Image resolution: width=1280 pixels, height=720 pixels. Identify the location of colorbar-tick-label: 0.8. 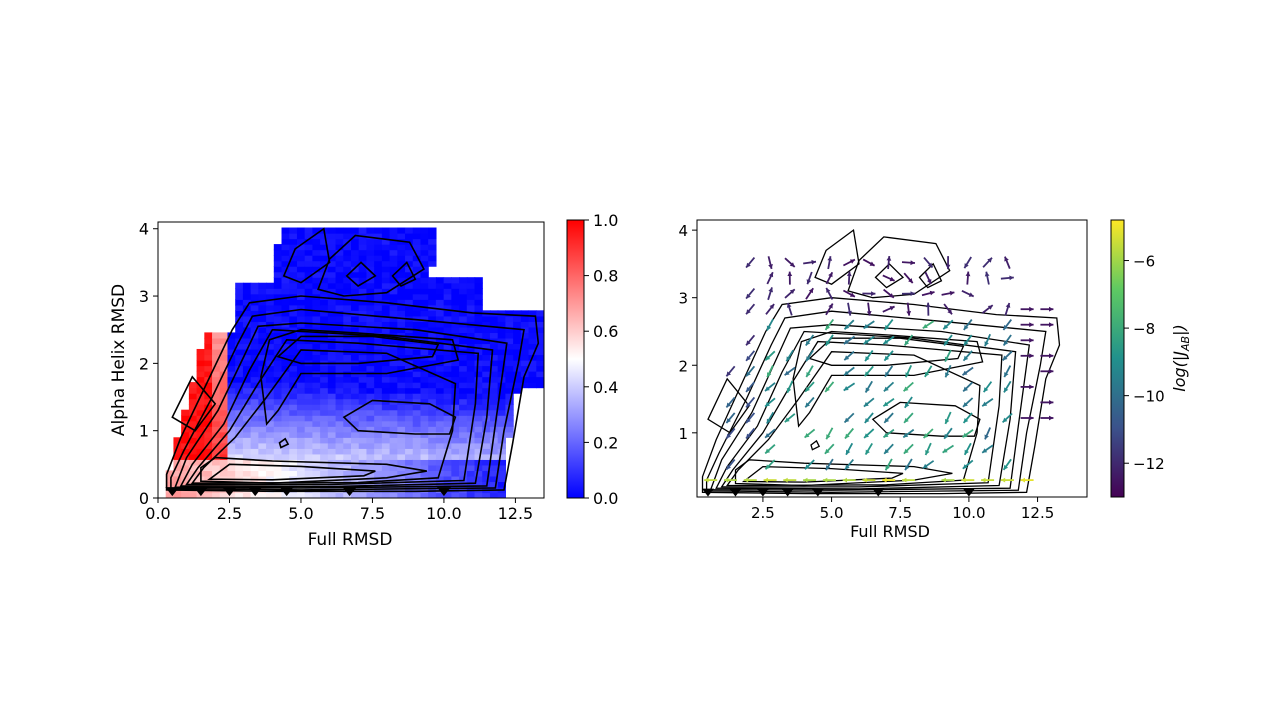
(605, 276).